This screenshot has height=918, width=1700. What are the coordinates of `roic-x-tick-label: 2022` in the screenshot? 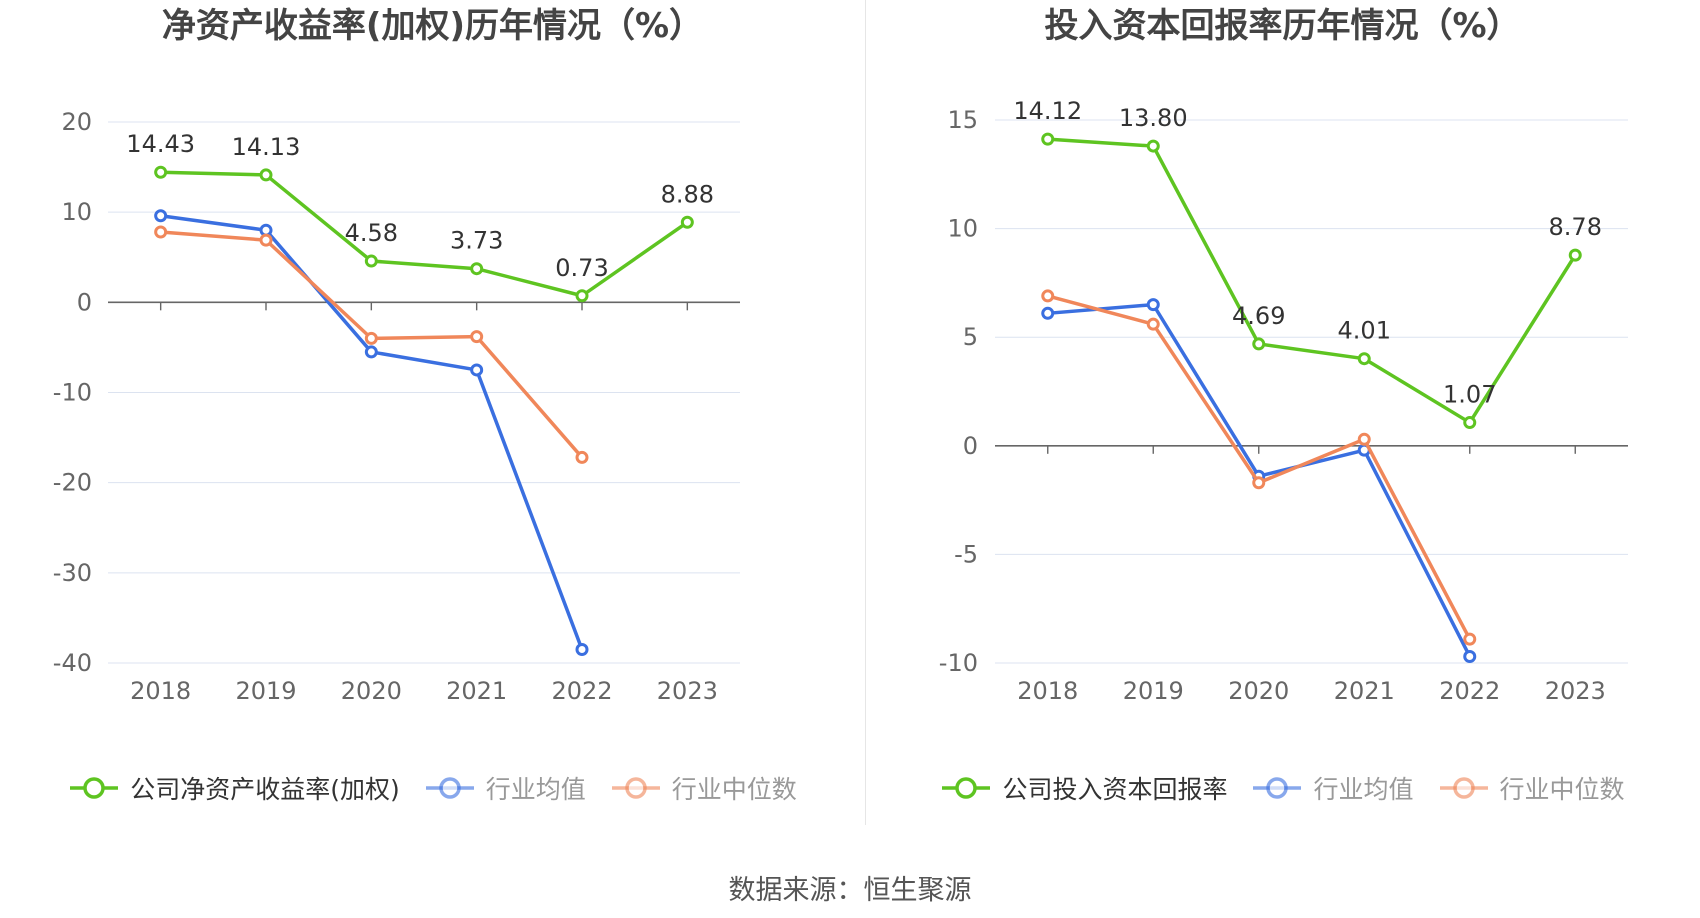 It's located at (1469, 691).